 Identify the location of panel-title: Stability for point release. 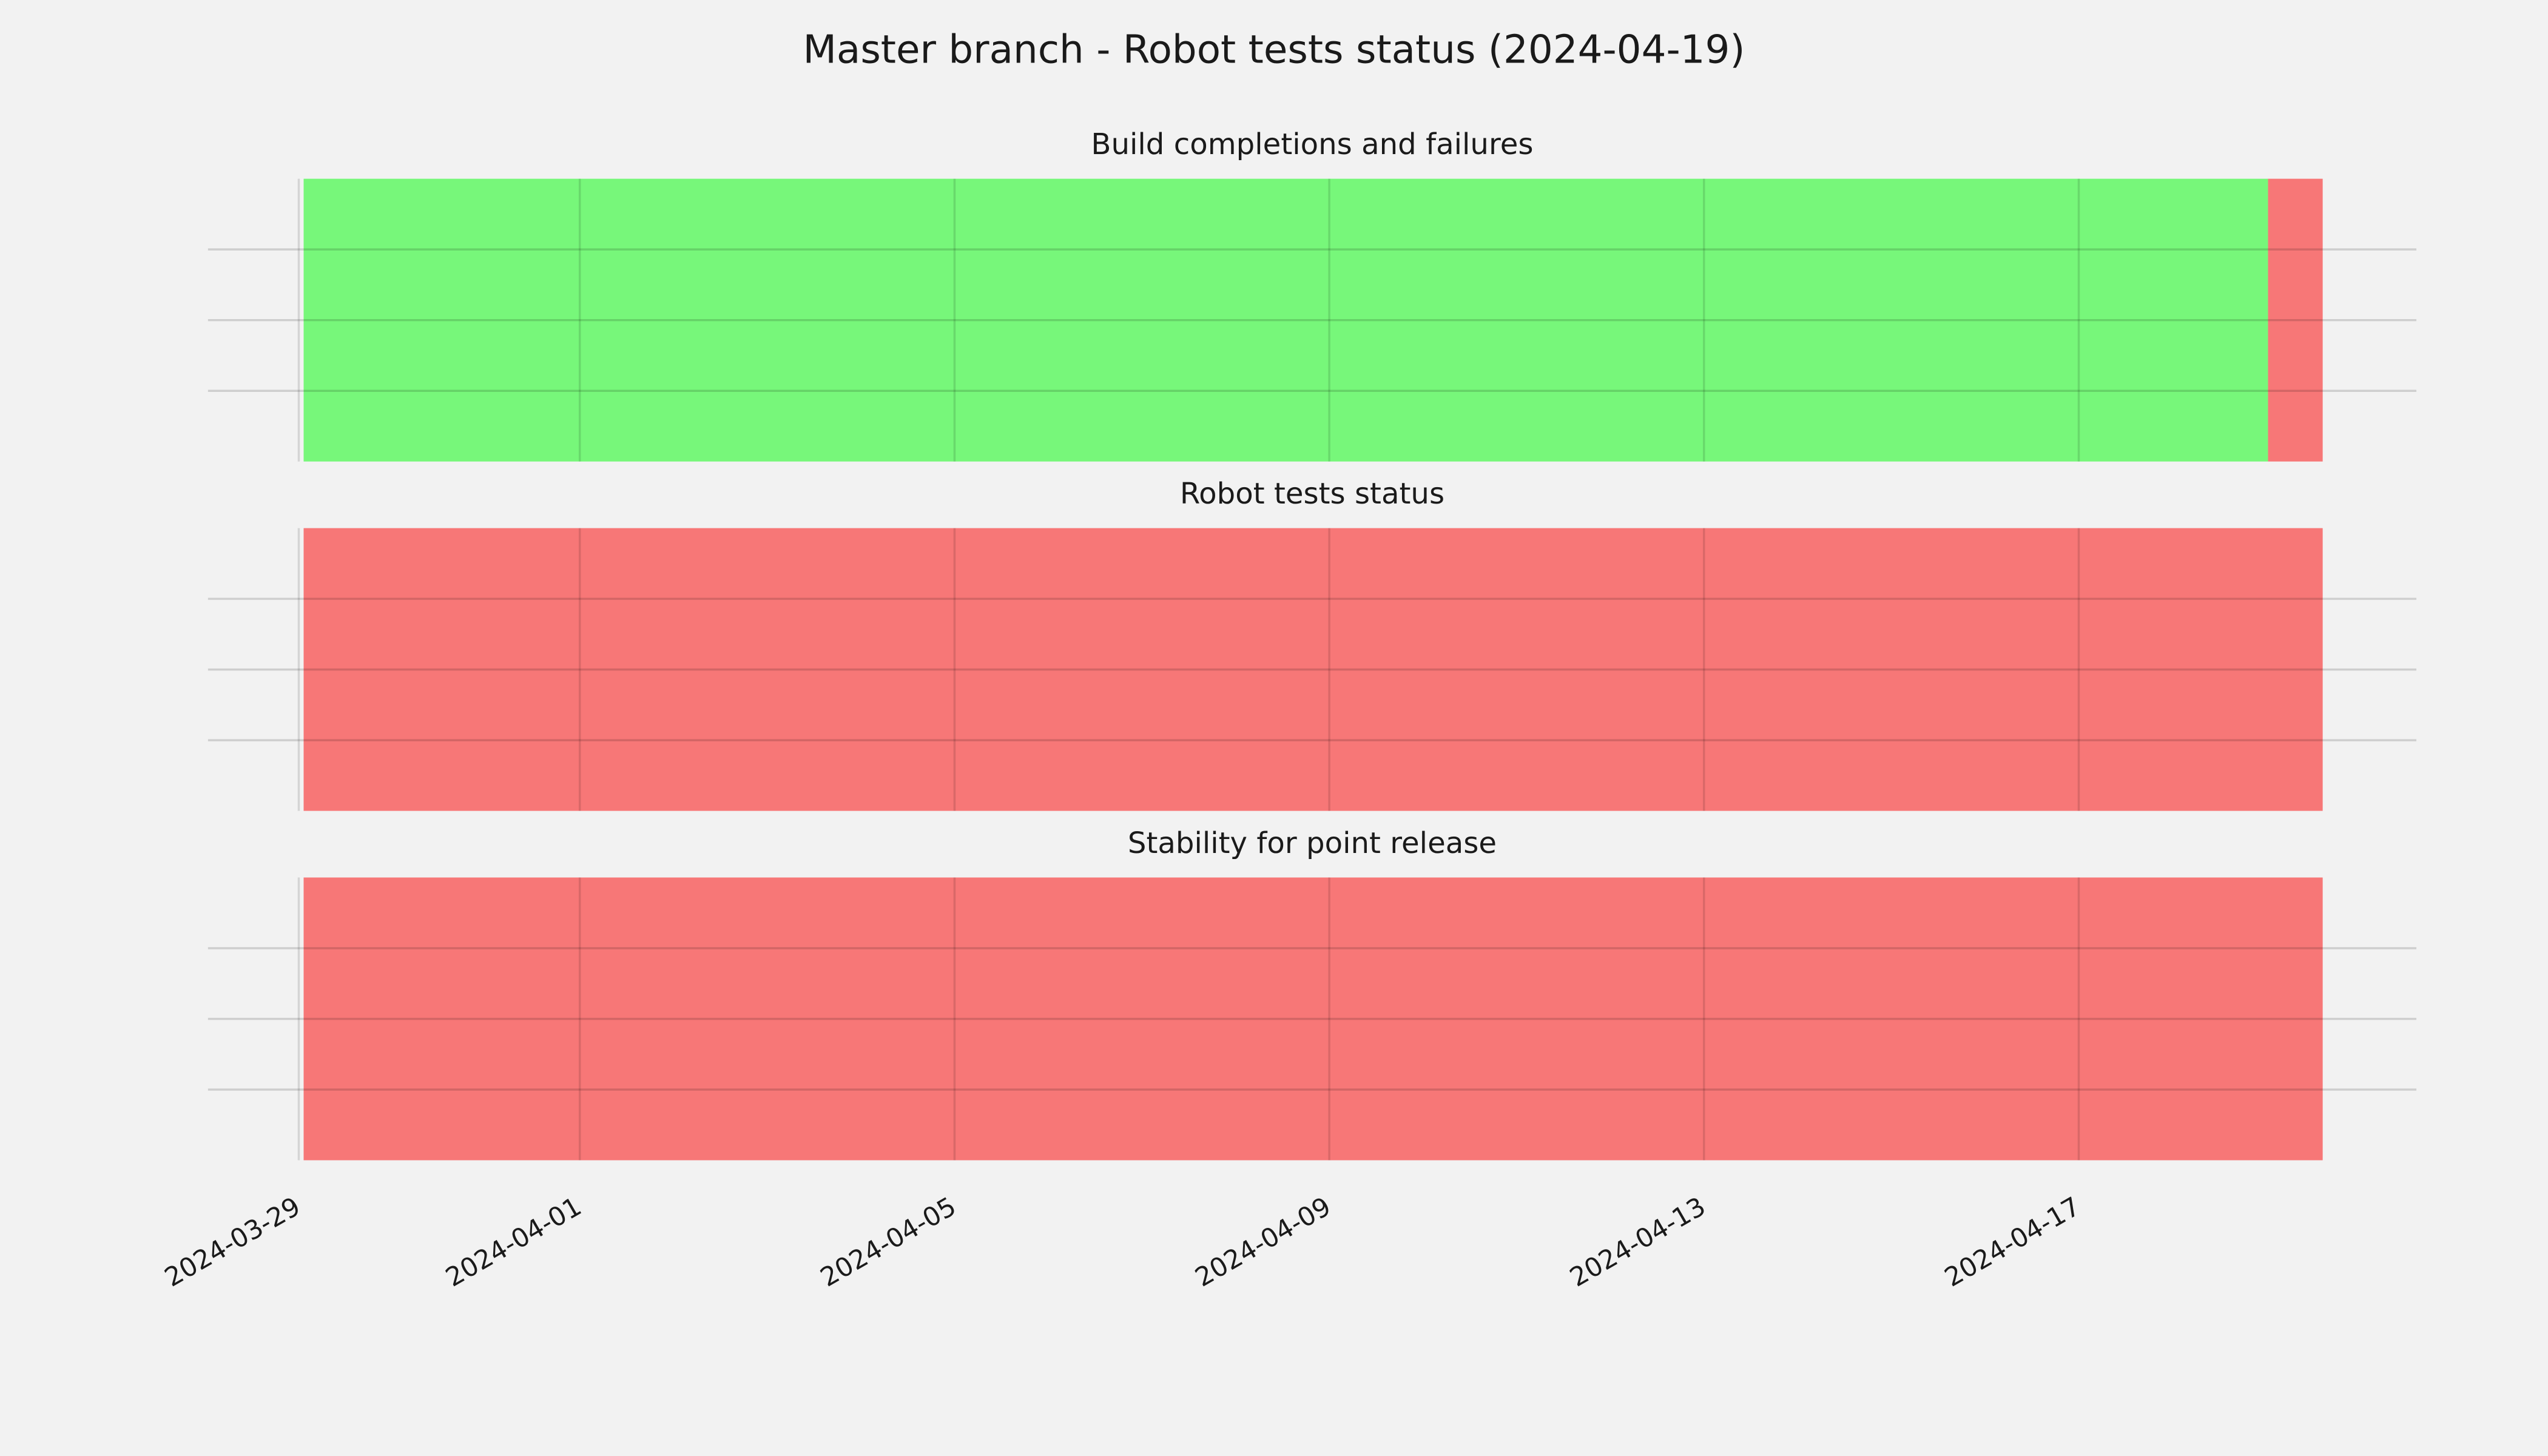
(1312, 843).